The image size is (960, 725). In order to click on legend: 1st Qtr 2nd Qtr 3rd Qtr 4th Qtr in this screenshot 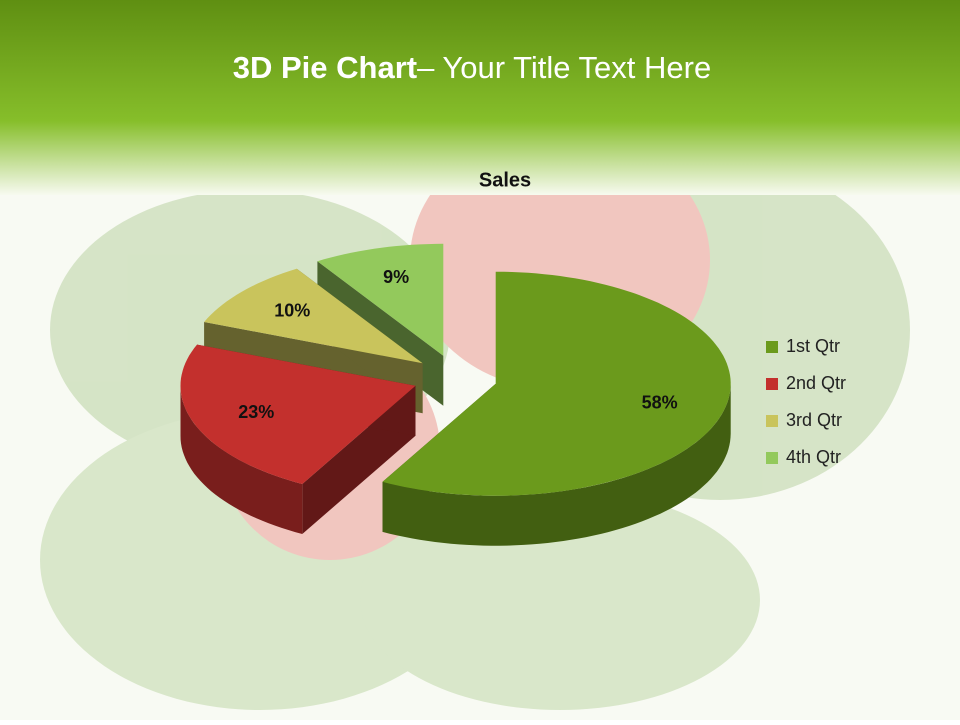, I will do `click(806, 401)`.